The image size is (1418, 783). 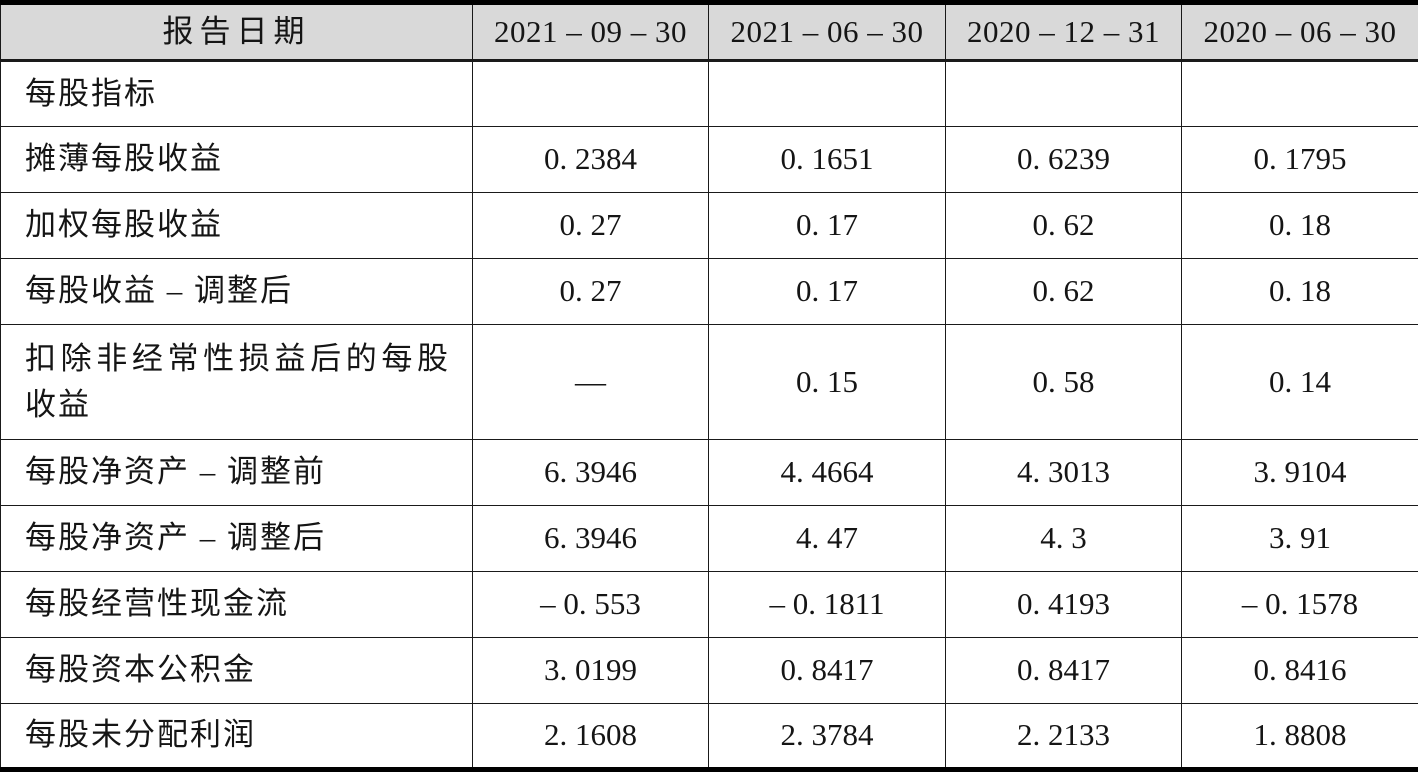 What do you see at coordinates (827, 736) in the screenshot?
I see `cell-value: 2. 3784` at bounding box center [827, 736].